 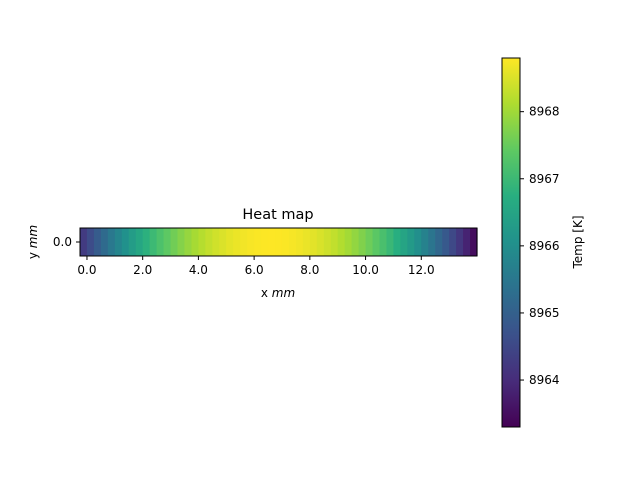 I want to click on x-tick-label: 10.0, so click(x=365, y=270).